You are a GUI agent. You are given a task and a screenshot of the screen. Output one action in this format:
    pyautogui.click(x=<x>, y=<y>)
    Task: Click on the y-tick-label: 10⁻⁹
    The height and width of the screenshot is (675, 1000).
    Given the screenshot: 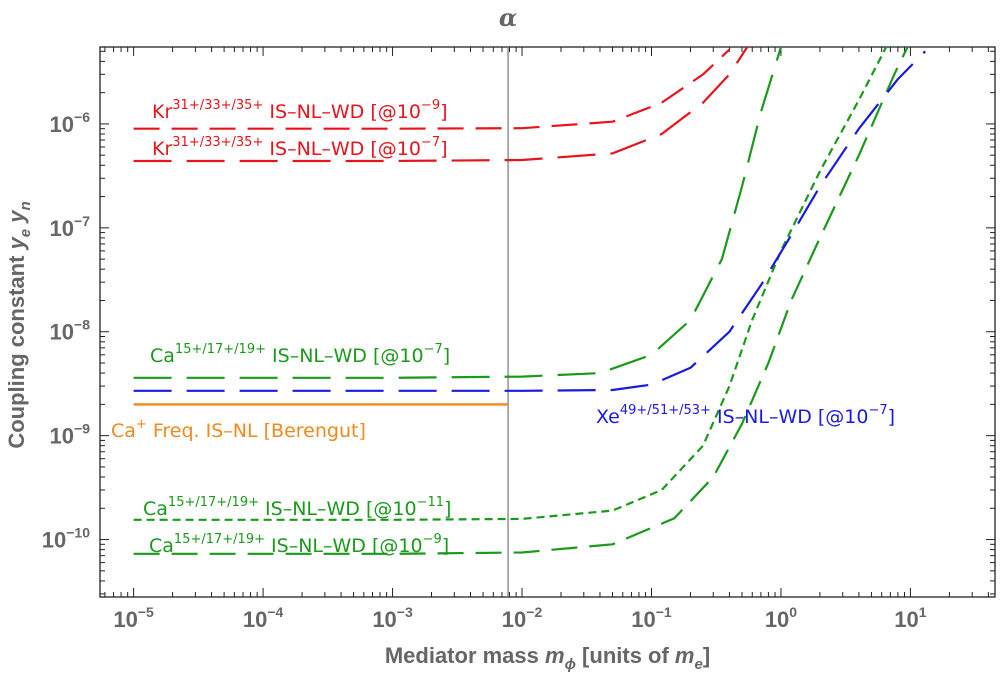 What is the action you would take?
    pyautogui.click(x=70, y=435)
    